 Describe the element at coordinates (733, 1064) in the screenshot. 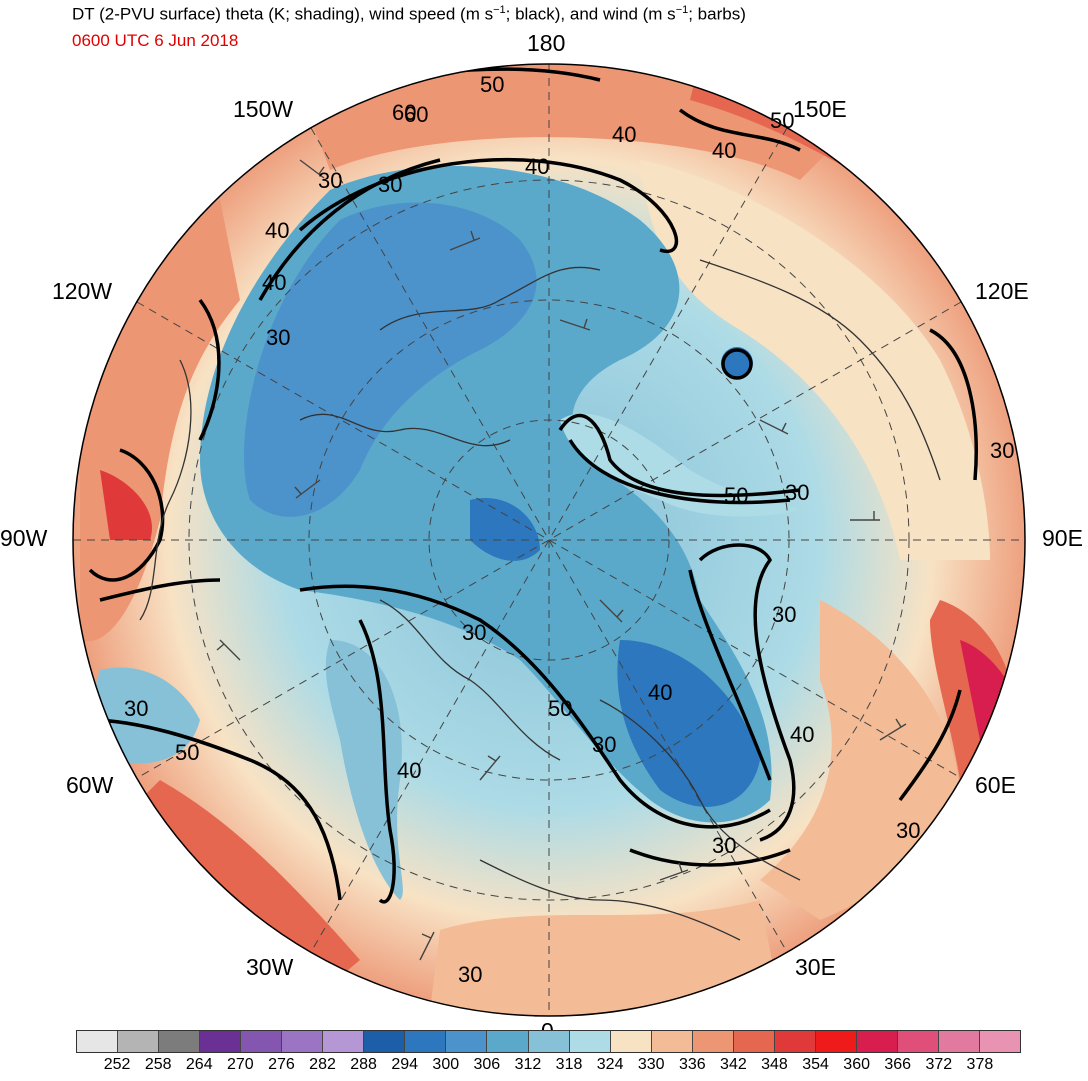

I see `colorbar-tick-label: 342` at that location.